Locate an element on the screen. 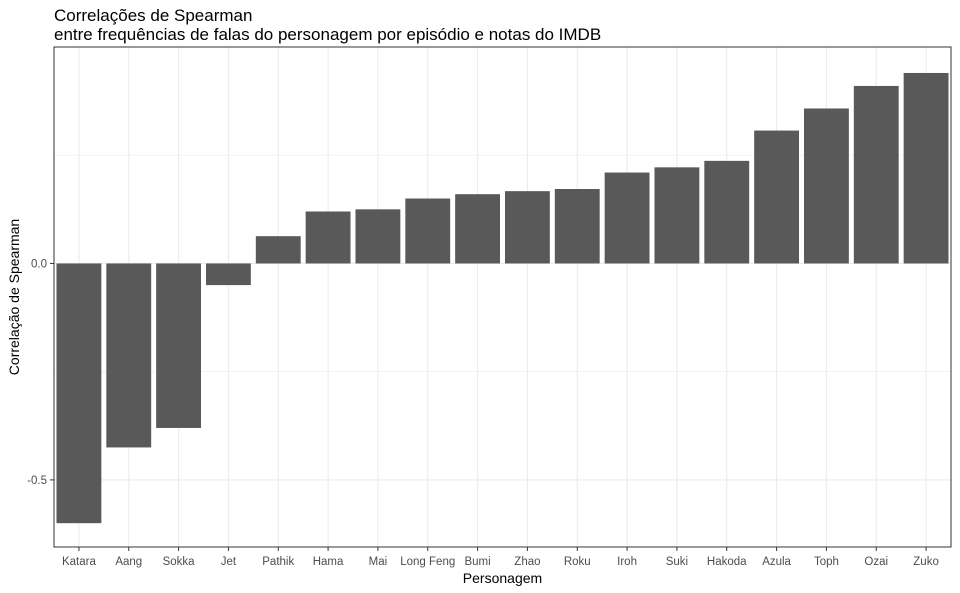 Image resolution: width=960 pixels, height=593 pixels. y-tick-label: 0.0 is located at coordinates (39, 264).